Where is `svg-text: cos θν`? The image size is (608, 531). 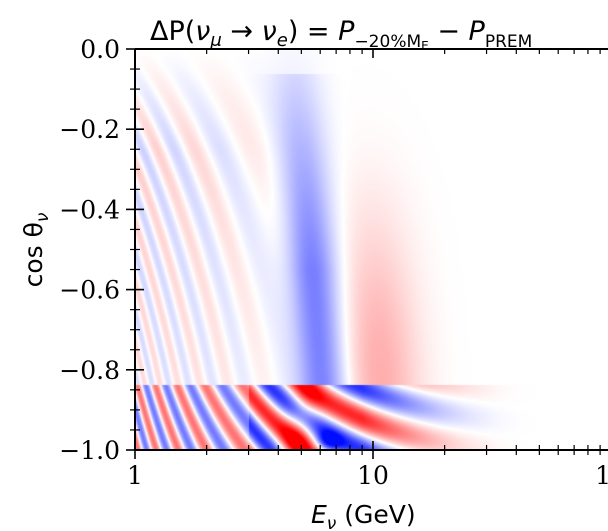
svg-text: cos θν is located at coordinates (36, 249).